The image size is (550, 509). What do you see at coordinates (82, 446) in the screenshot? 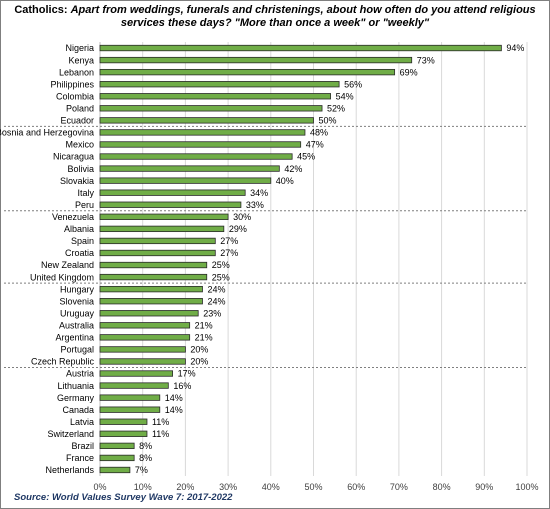
I see `category-label: Brazil` at bounding box center [82, 446].